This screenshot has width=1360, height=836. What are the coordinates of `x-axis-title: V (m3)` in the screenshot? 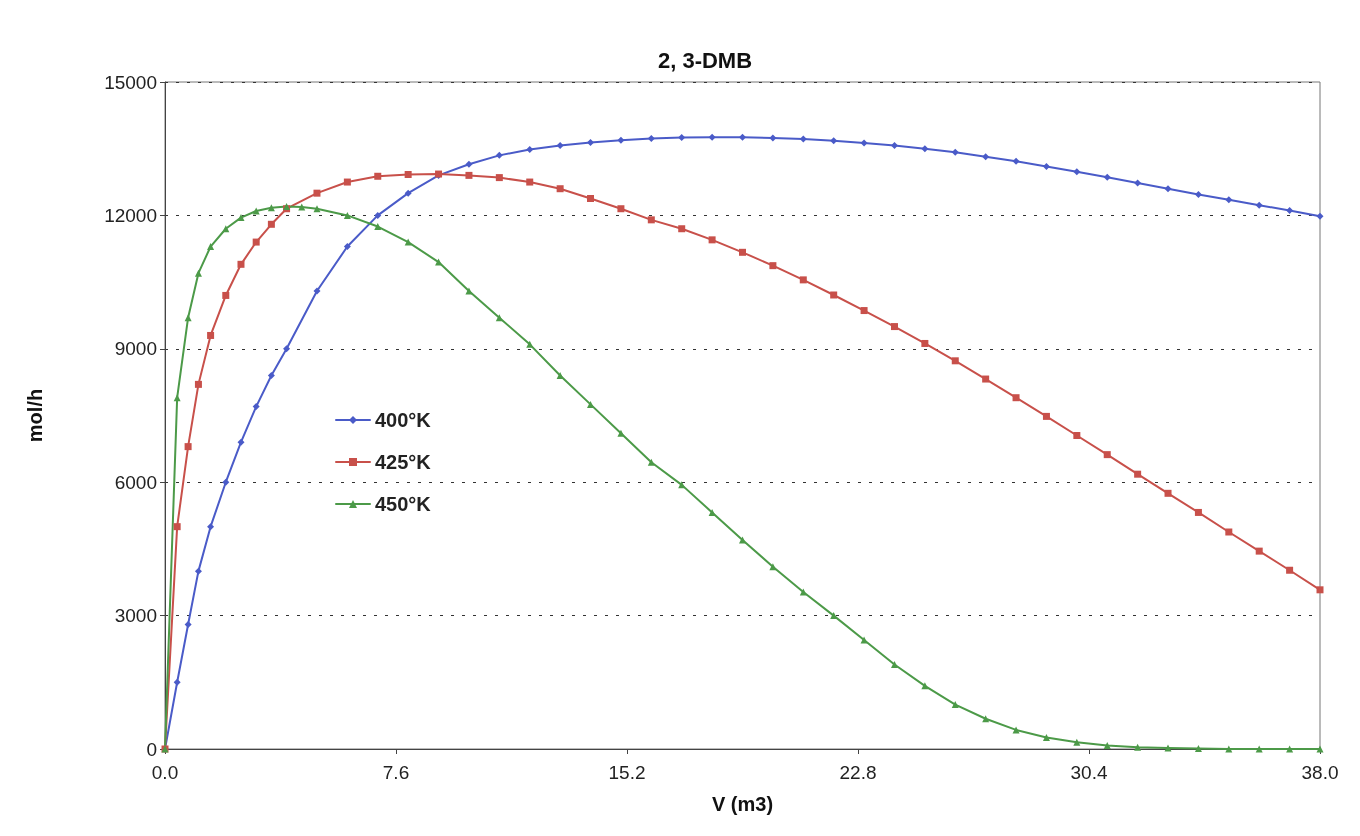 It's located at (742, 804).